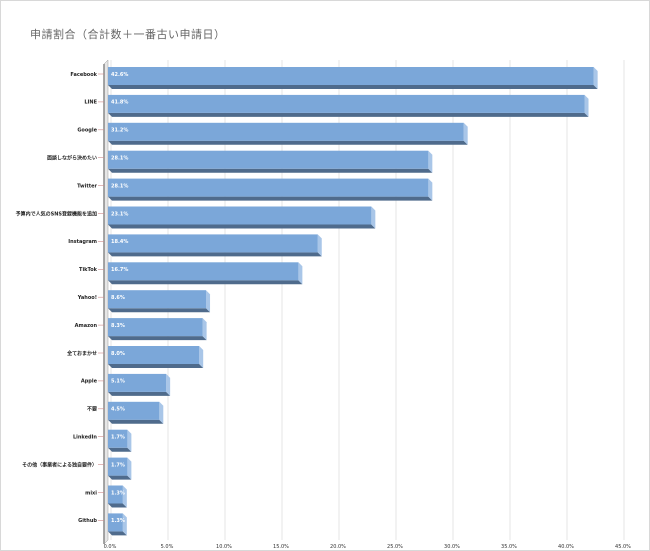  Describe the element at coordinates (92, 409) in the screenshot. I see `category-label: 不要` at that location.